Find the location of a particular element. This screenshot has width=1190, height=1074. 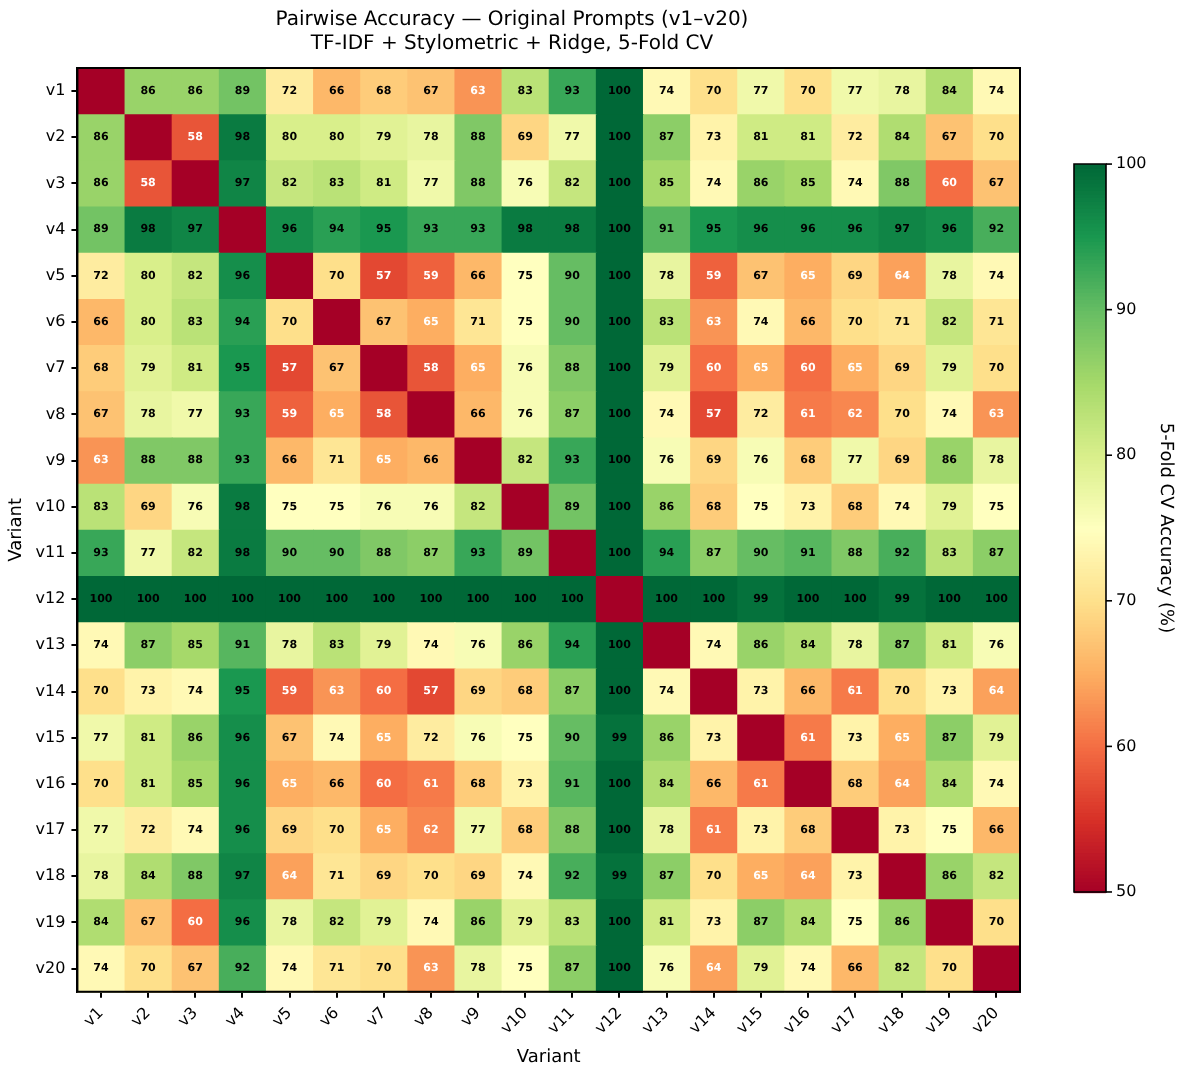

y-tick-label: v2 is located at coordinates (55, 136).